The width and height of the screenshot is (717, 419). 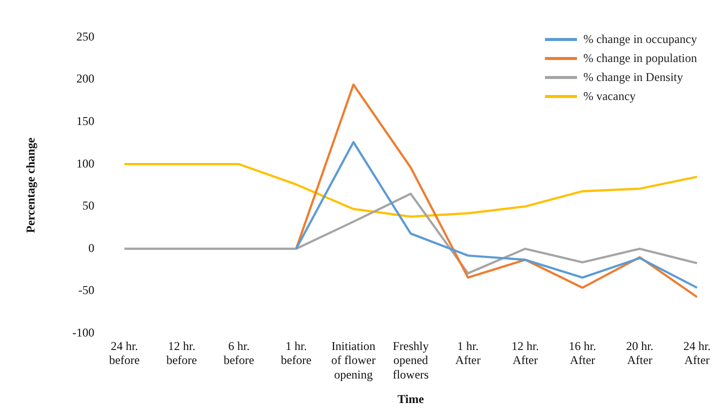 What do you see at coordinates (411, 360) in the screenshot?
I see `x-tick-label: Freshly opened flowers` at bounding box center [411, 360].